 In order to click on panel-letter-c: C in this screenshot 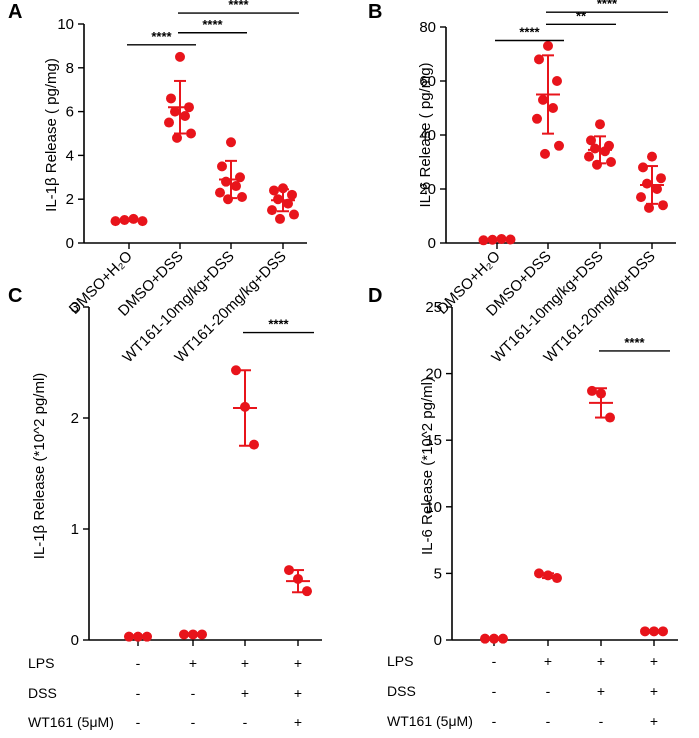, I will do `click(15, 296)`.